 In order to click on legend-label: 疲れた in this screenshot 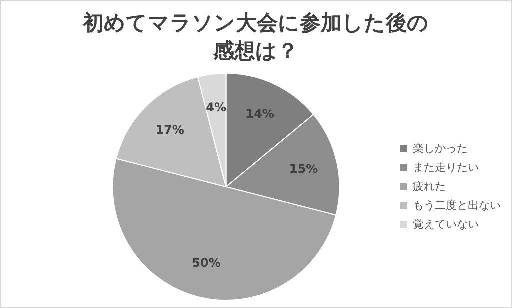, I will do `click(429, 186)`.